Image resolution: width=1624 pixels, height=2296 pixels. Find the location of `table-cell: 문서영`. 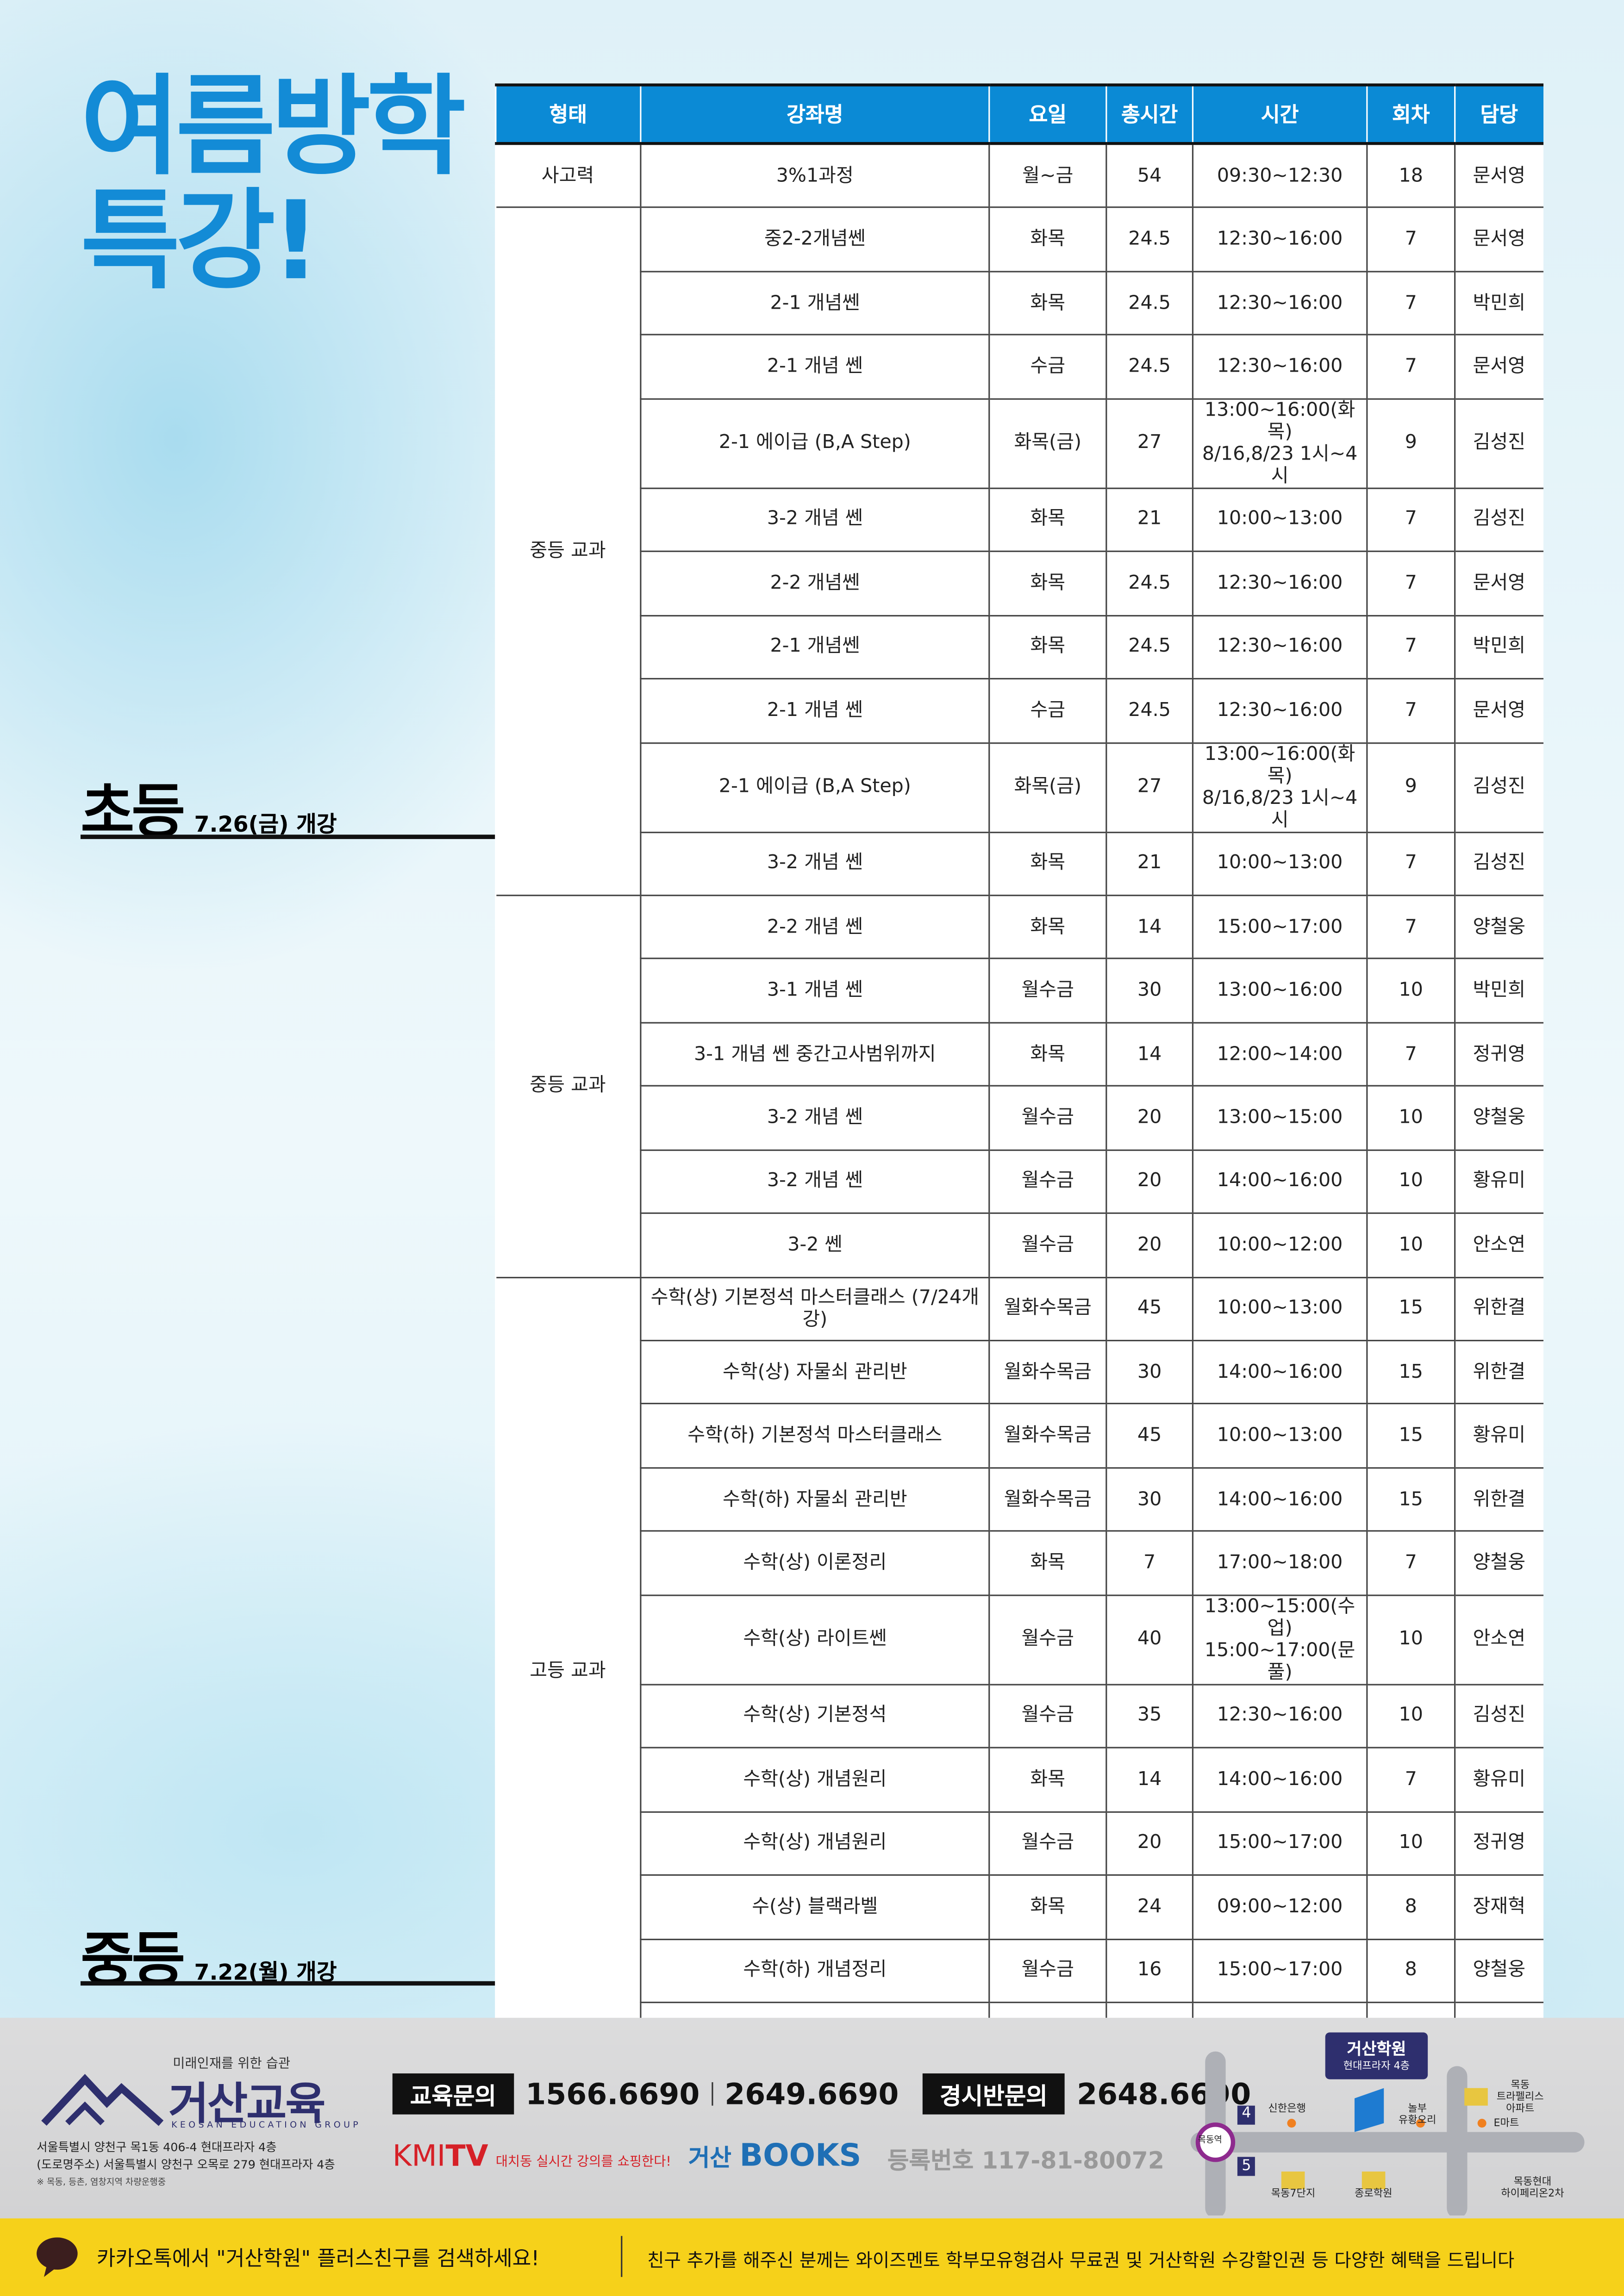

table-cell: 문서영 is located at coordinates (1498, 367).